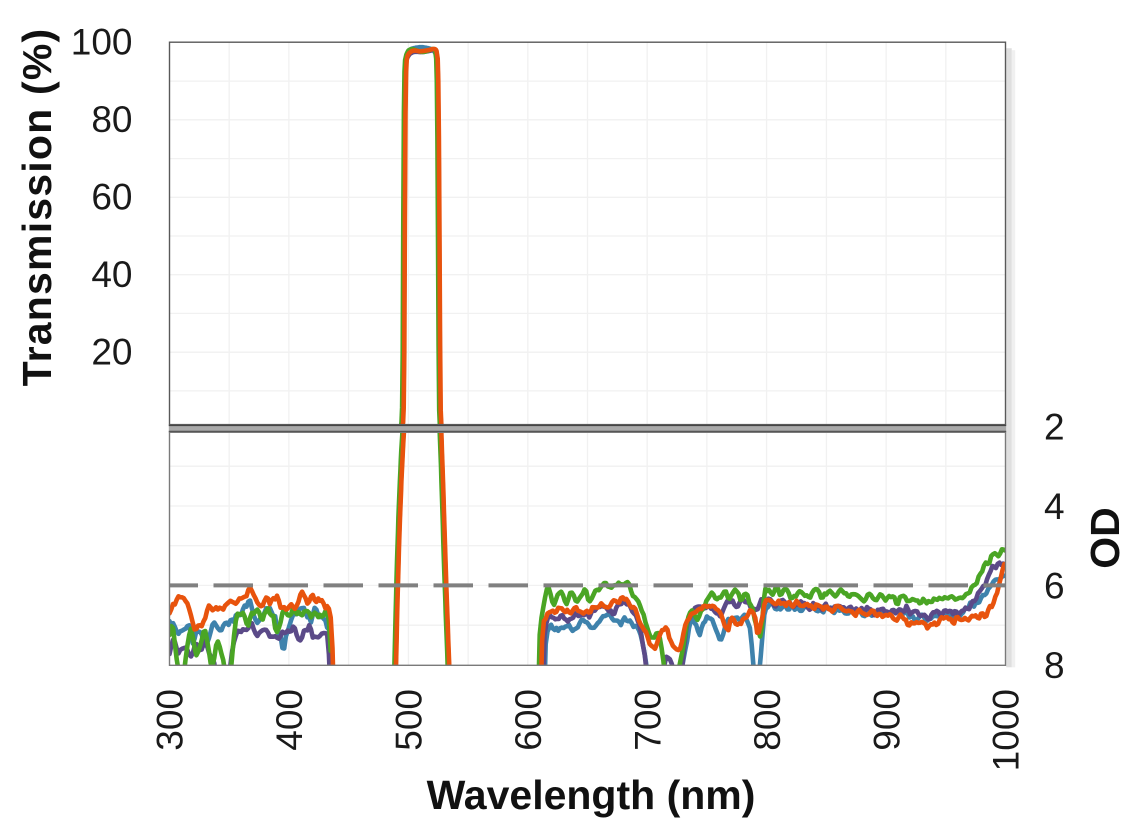 The image size is (1138, 826). Describe the element at coordinates (1105, 538) in the screenshot. I see `svg-text: OD` at that location.